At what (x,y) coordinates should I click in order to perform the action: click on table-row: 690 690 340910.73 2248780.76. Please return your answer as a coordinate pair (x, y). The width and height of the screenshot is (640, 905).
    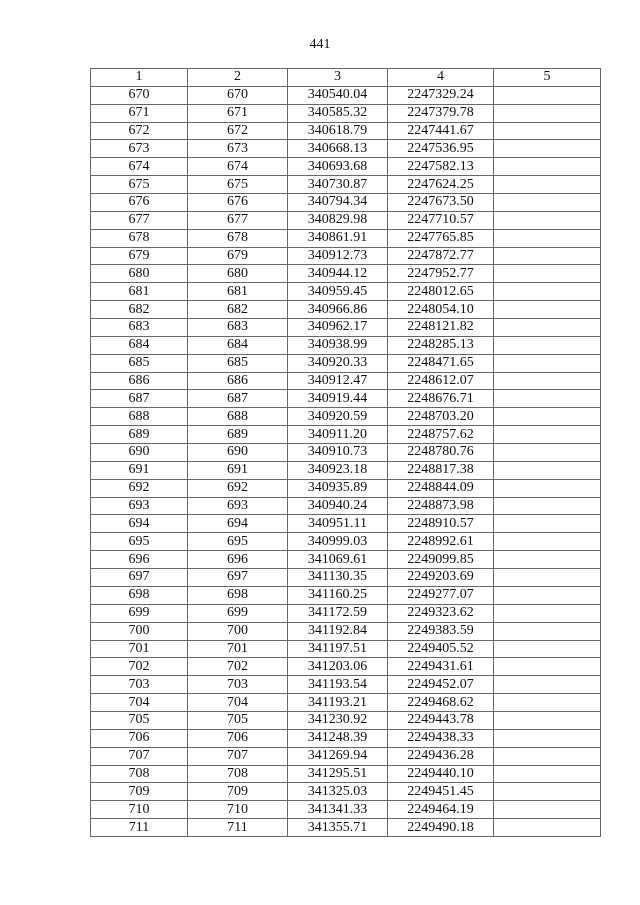
    Looking at the image, I should click on (345, 452).